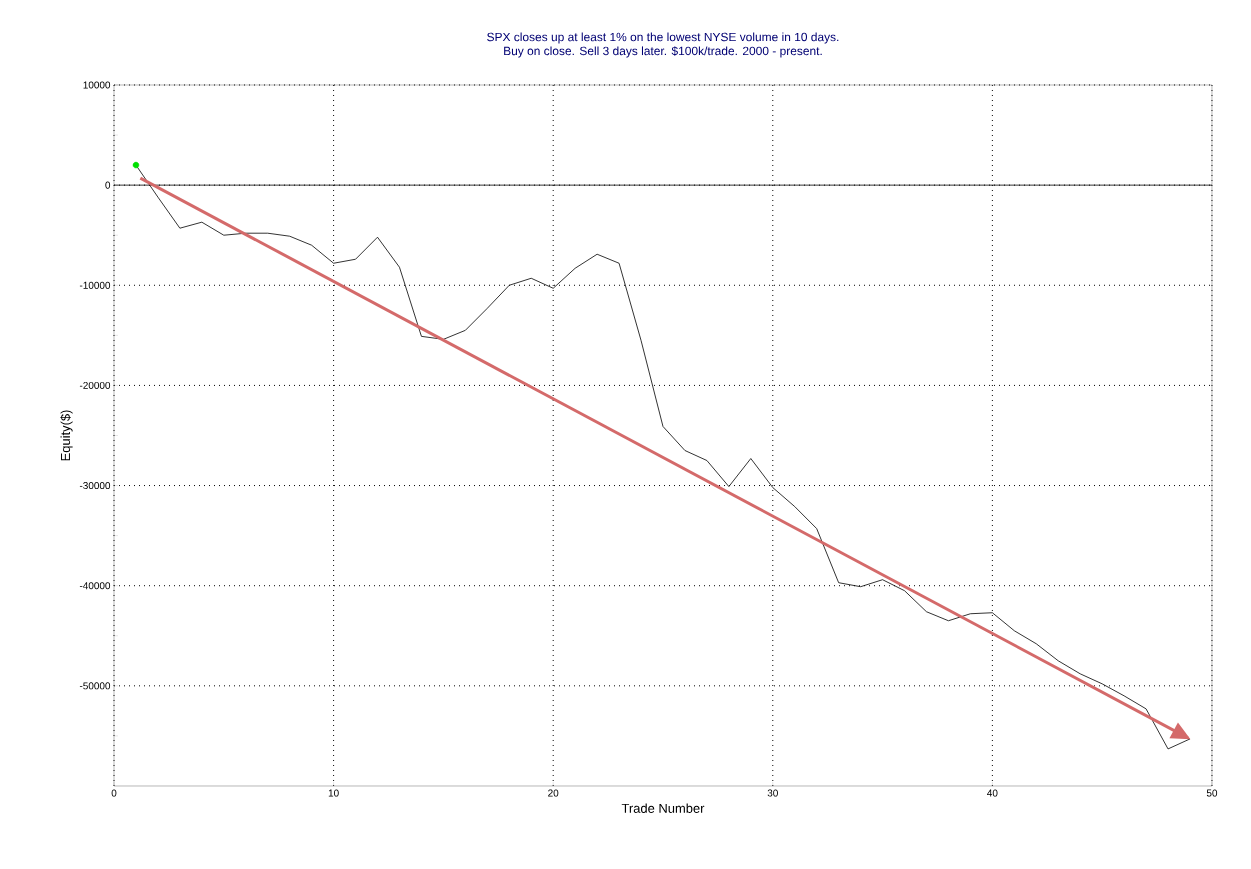 Image resolution: width=1251 pixels, height=869 pixels. Describe the element at coordinates (95, 285) in the screenshot. I see `y-tick-label: -10000` at that location.